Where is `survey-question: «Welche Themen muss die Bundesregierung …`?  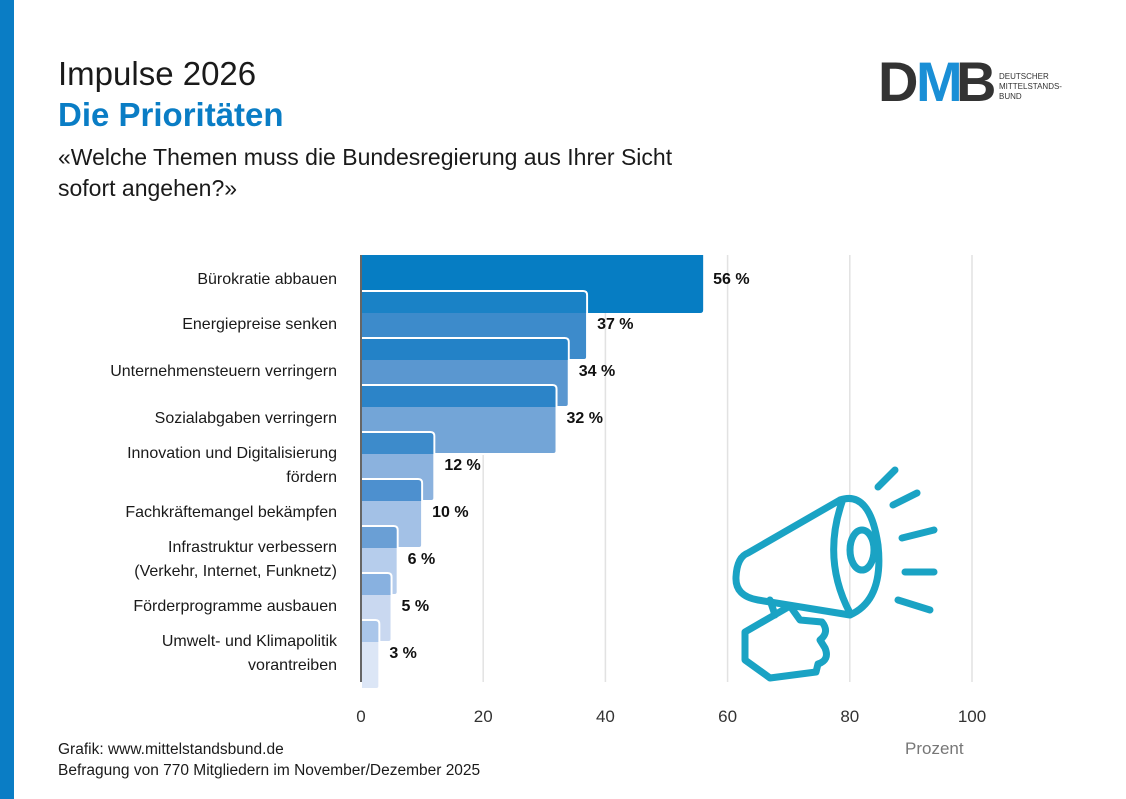
survey-question: «Welche Themen muss die Bundesregierung … is located at coordinates (365, 172).